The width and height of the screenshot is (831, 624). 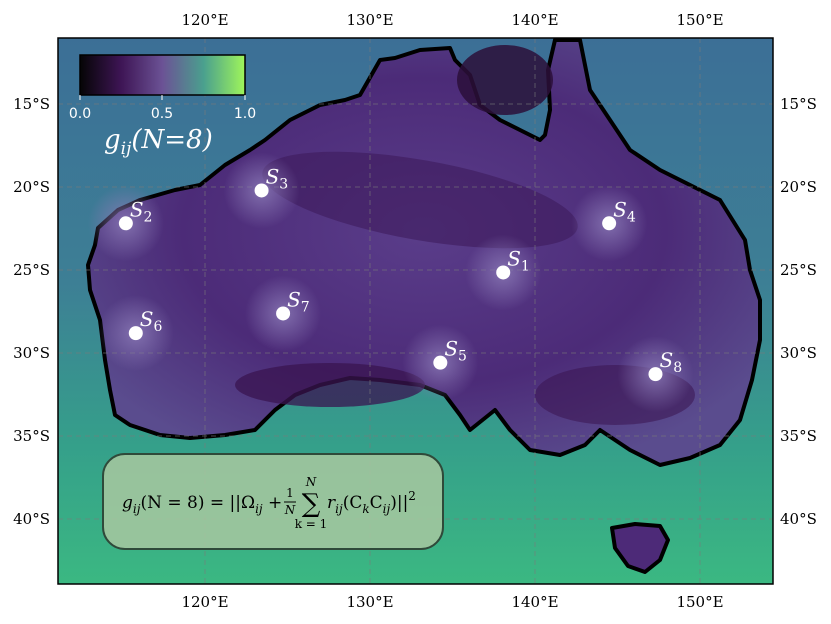 I want to click on station-label-sub: 5, so click(x=462, y=357).